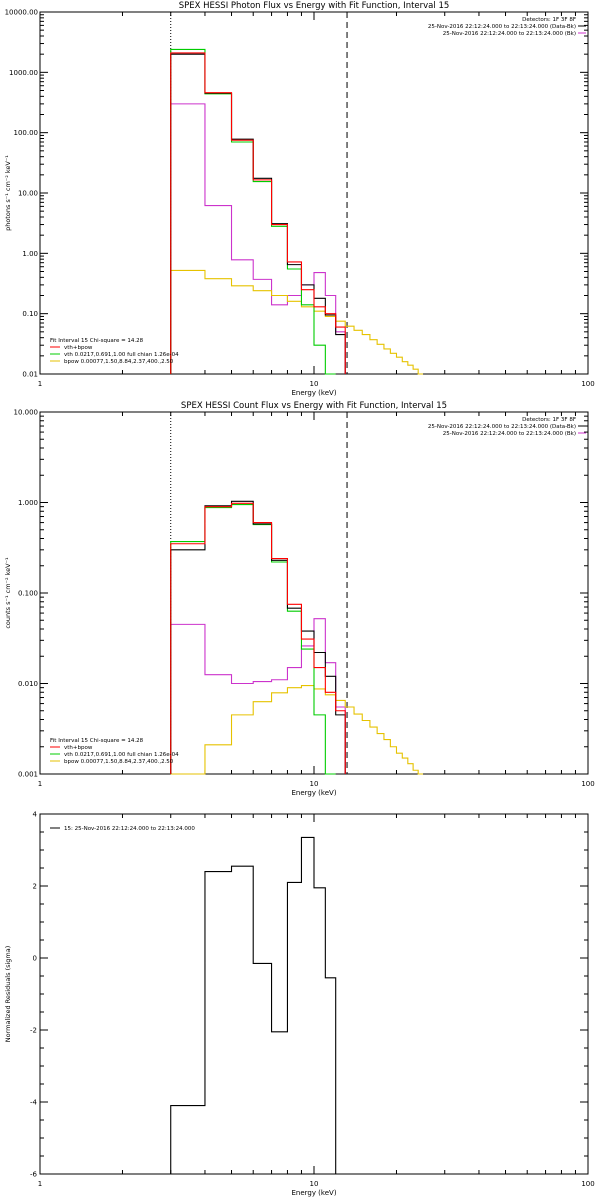 Image resolution: width=600 pixels, height=1200 pixels. What do you see at coordinates (26, 133) in the screenshot?
I see `y-tick-label: 100.00` at bounding box center [26, 133].